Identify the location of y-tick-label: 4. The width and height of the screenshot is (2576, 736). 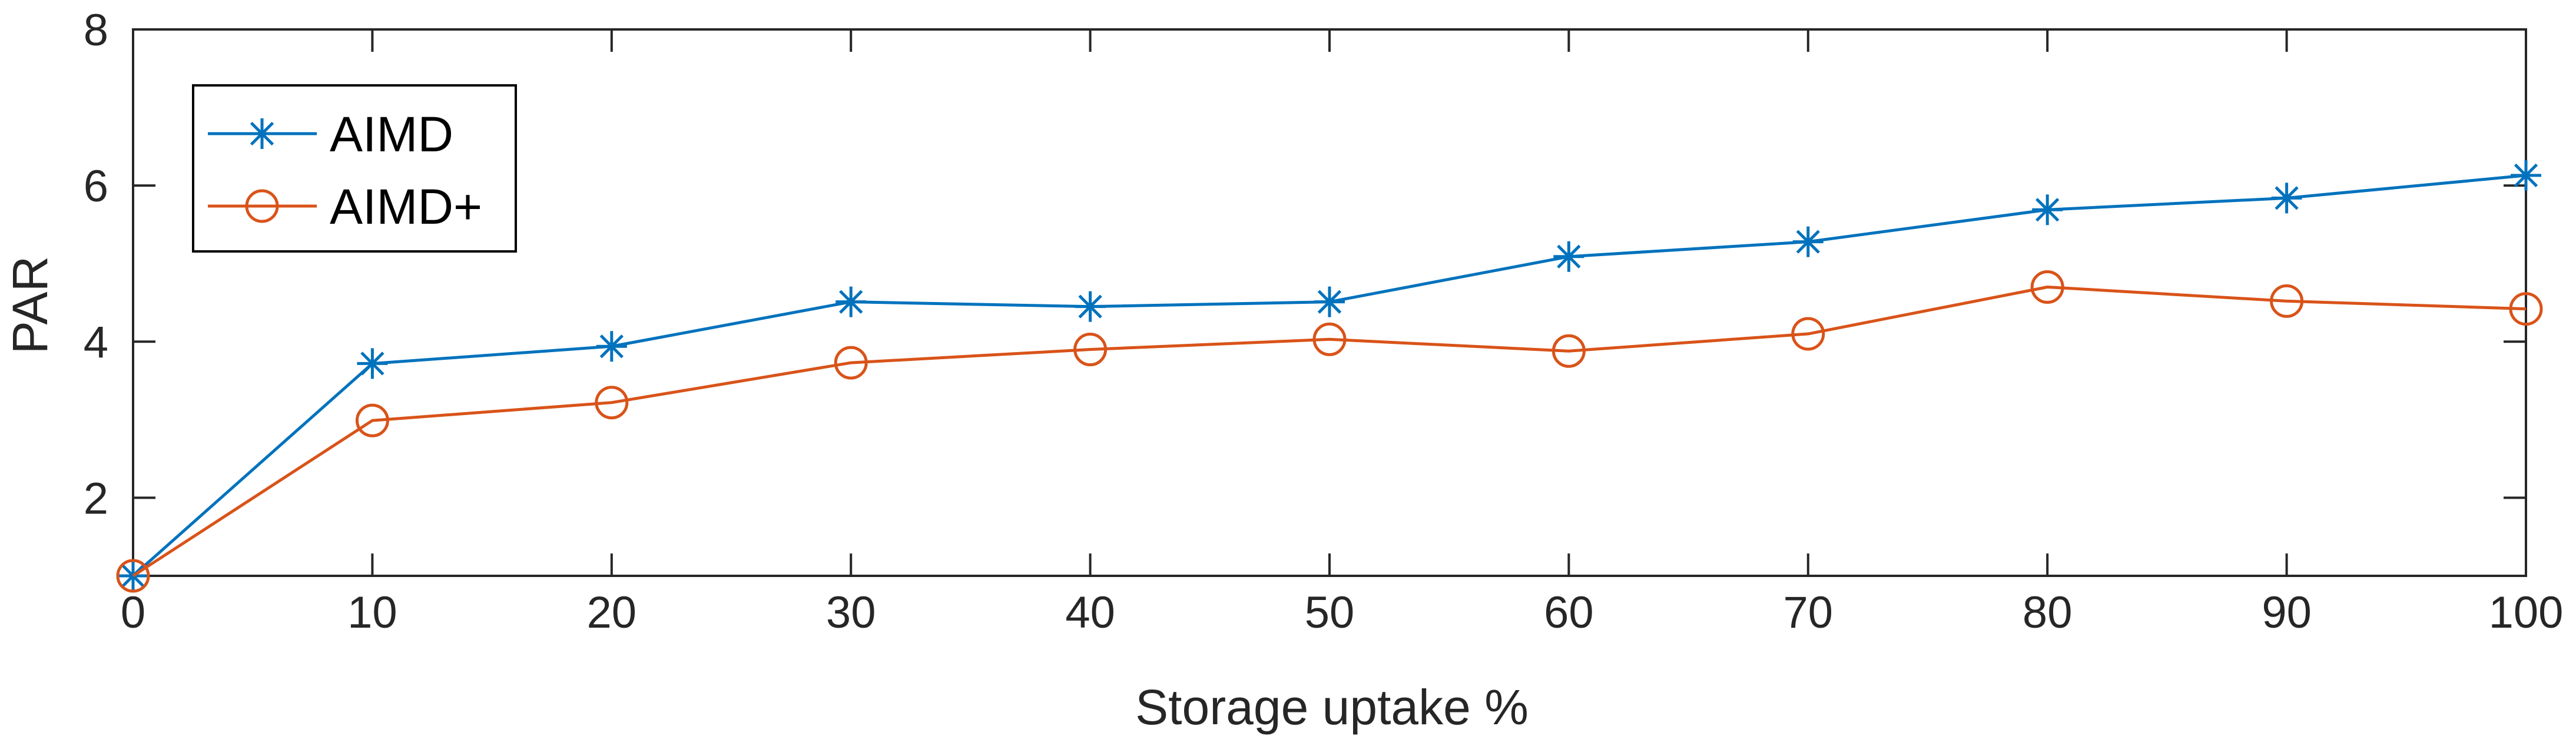
(96, 342).